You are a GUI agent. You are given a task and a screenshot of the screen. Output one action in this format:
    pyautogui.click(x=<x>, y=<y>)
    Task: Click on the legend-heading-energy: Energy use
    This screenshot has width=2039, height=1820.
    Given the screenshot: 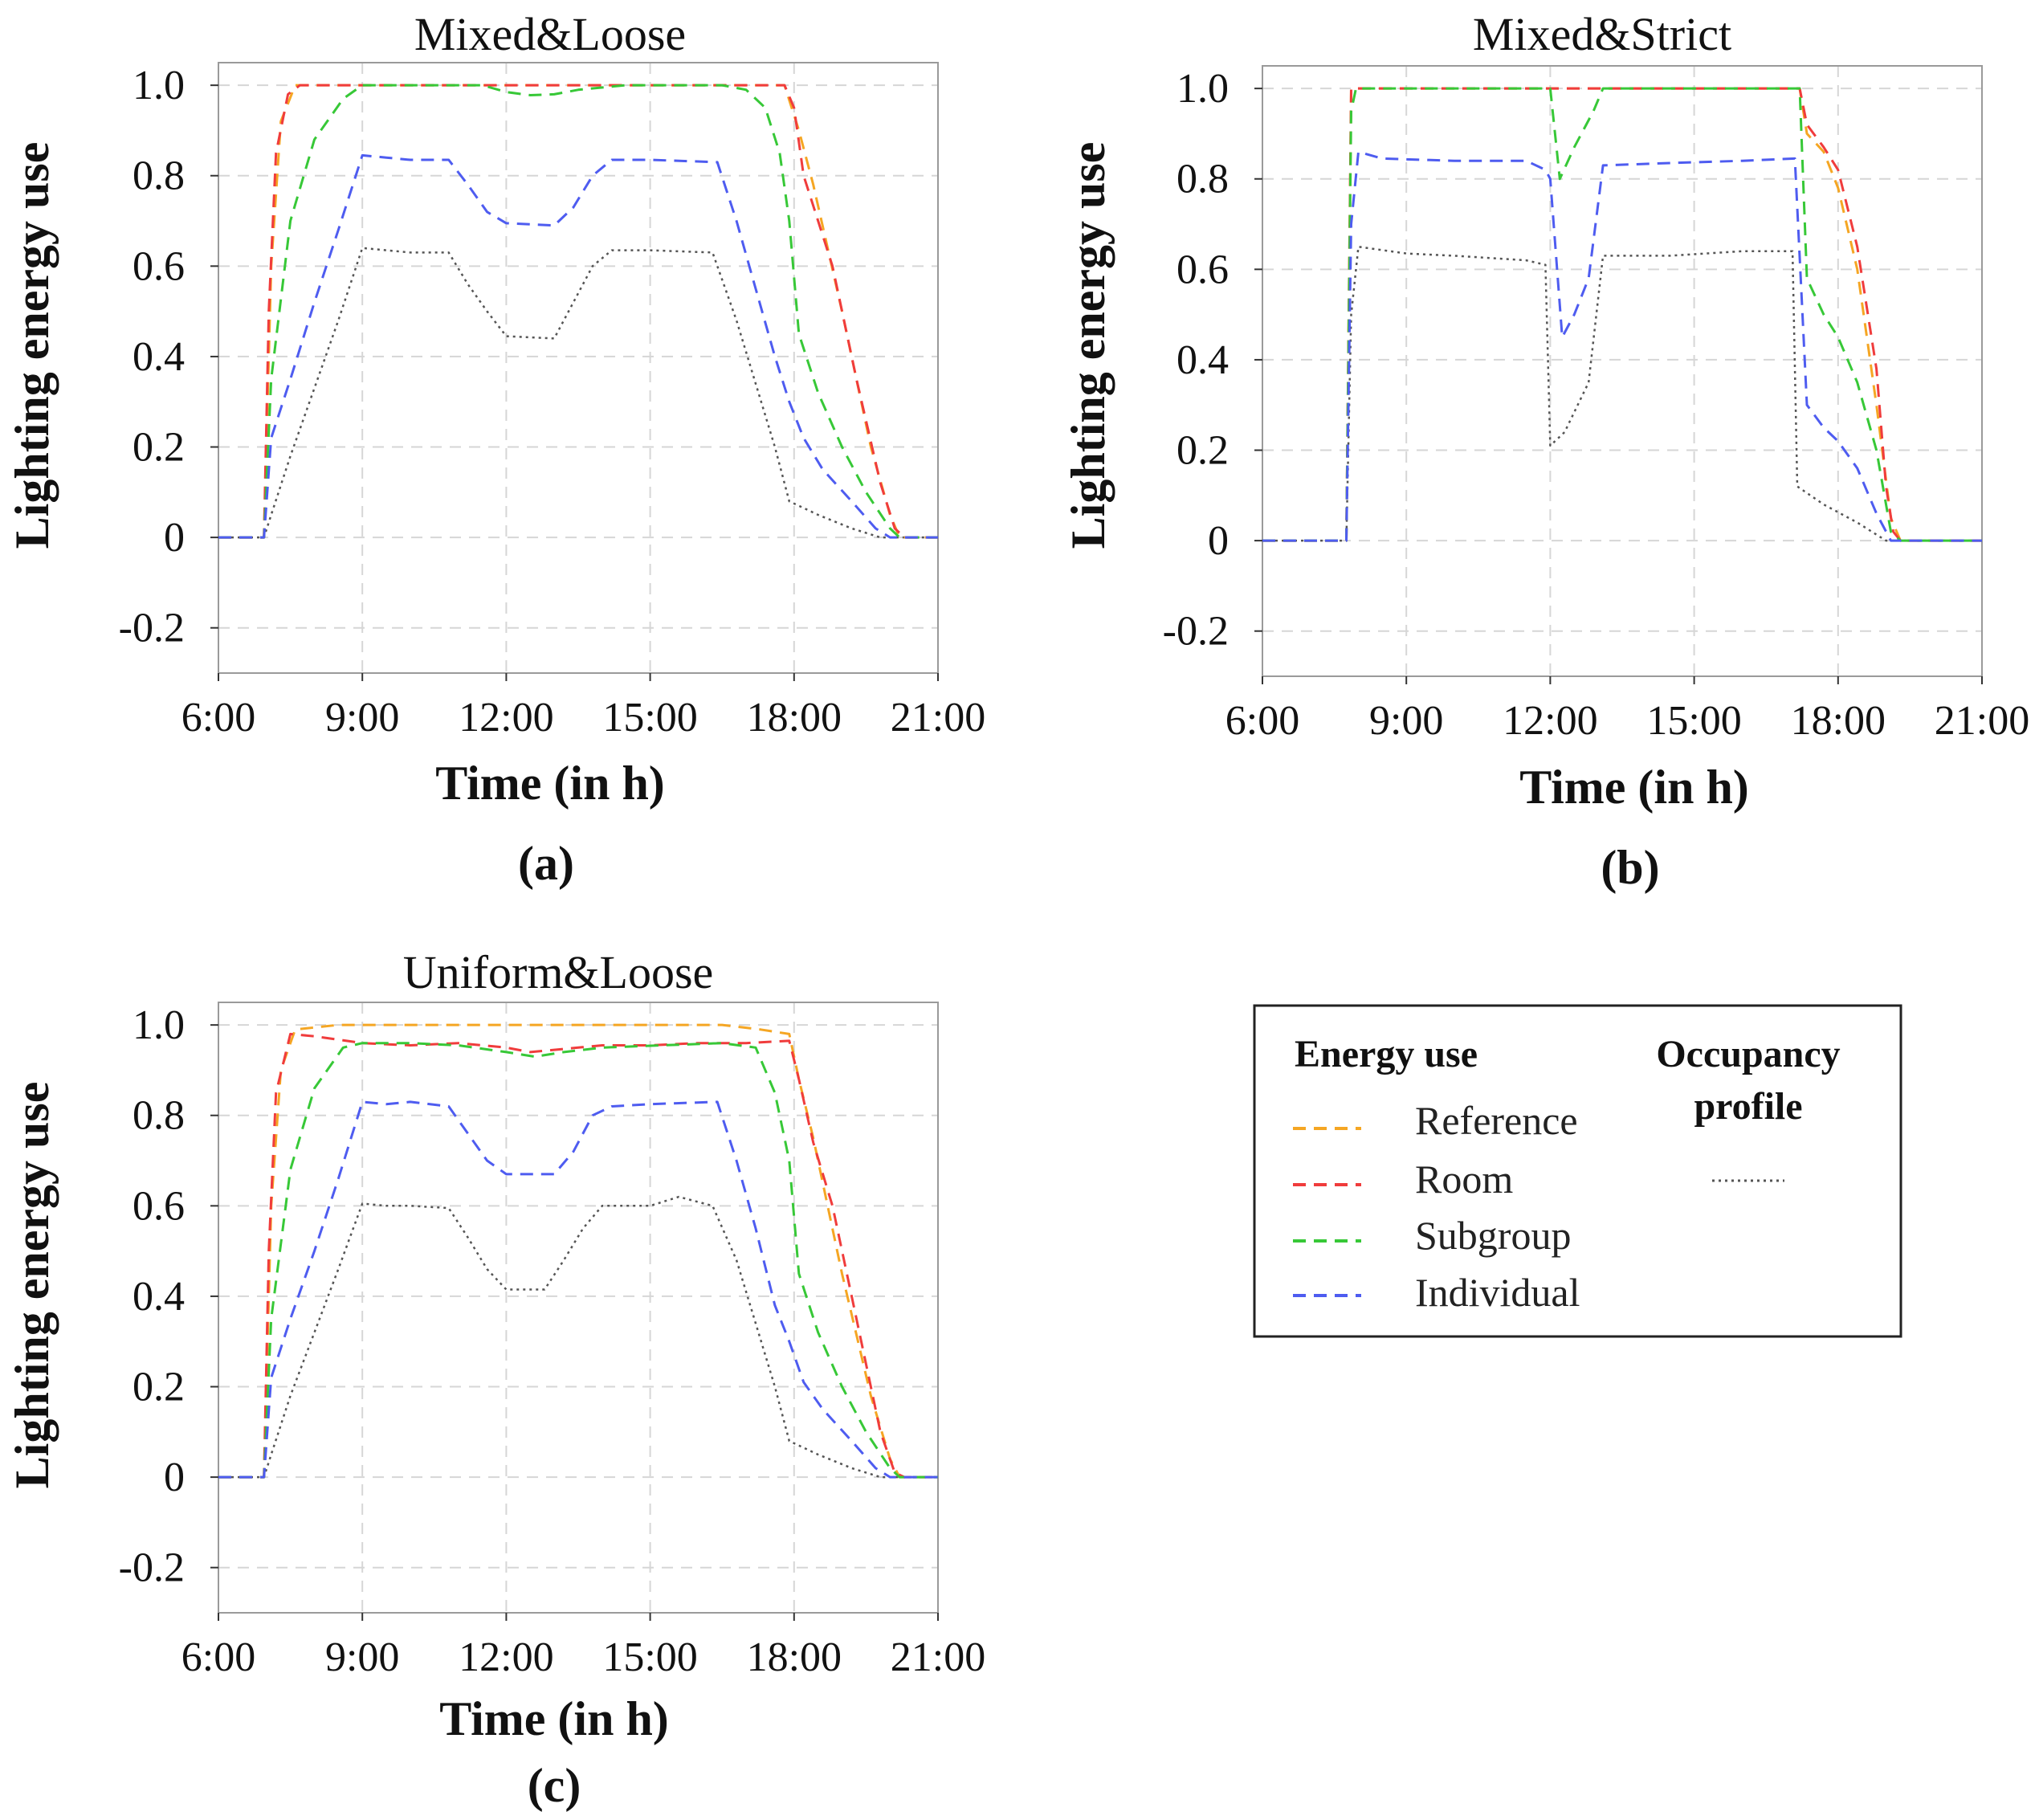 What is the action you would take?
    pyautogui.click(x=1386, y=1054)
    